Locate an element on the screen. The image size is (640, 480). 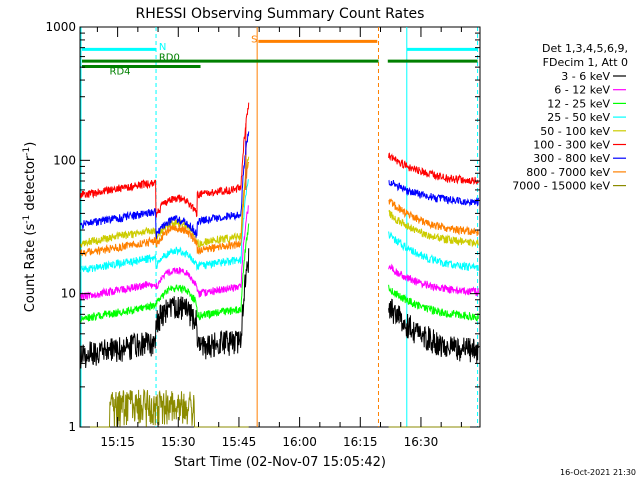
y-tick-label: 100 is located at coordinates (64, 160).